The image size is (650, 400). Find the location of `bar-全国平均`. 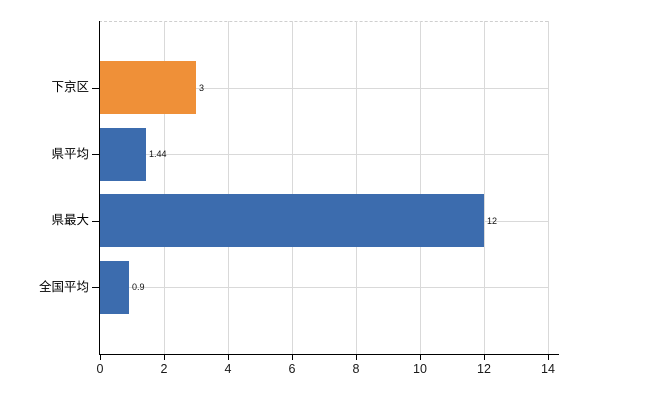

bar-全国平均 is located at coordinates (114, 287).